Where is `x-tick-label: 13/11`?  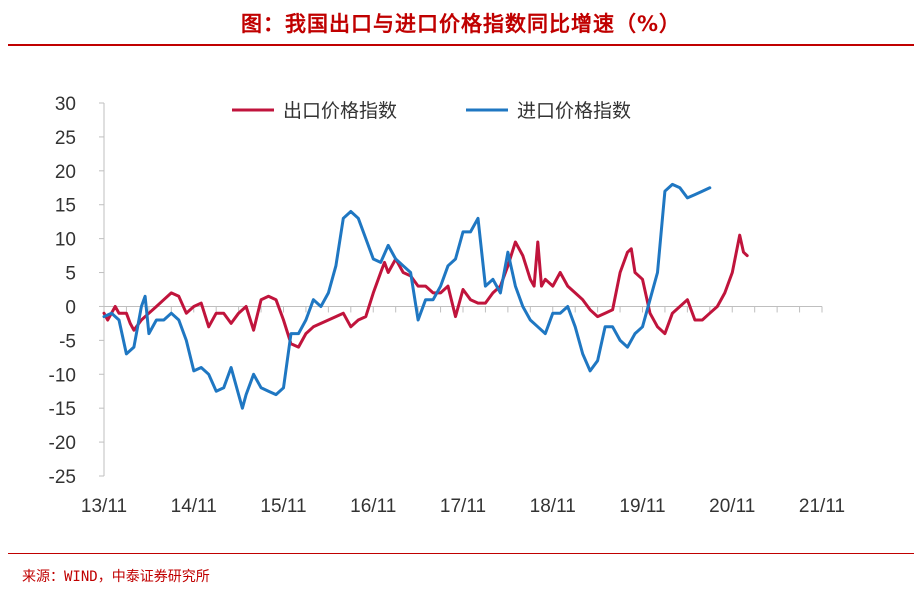 x-tick-label: 13/11 is located at coordinates (104, 506).